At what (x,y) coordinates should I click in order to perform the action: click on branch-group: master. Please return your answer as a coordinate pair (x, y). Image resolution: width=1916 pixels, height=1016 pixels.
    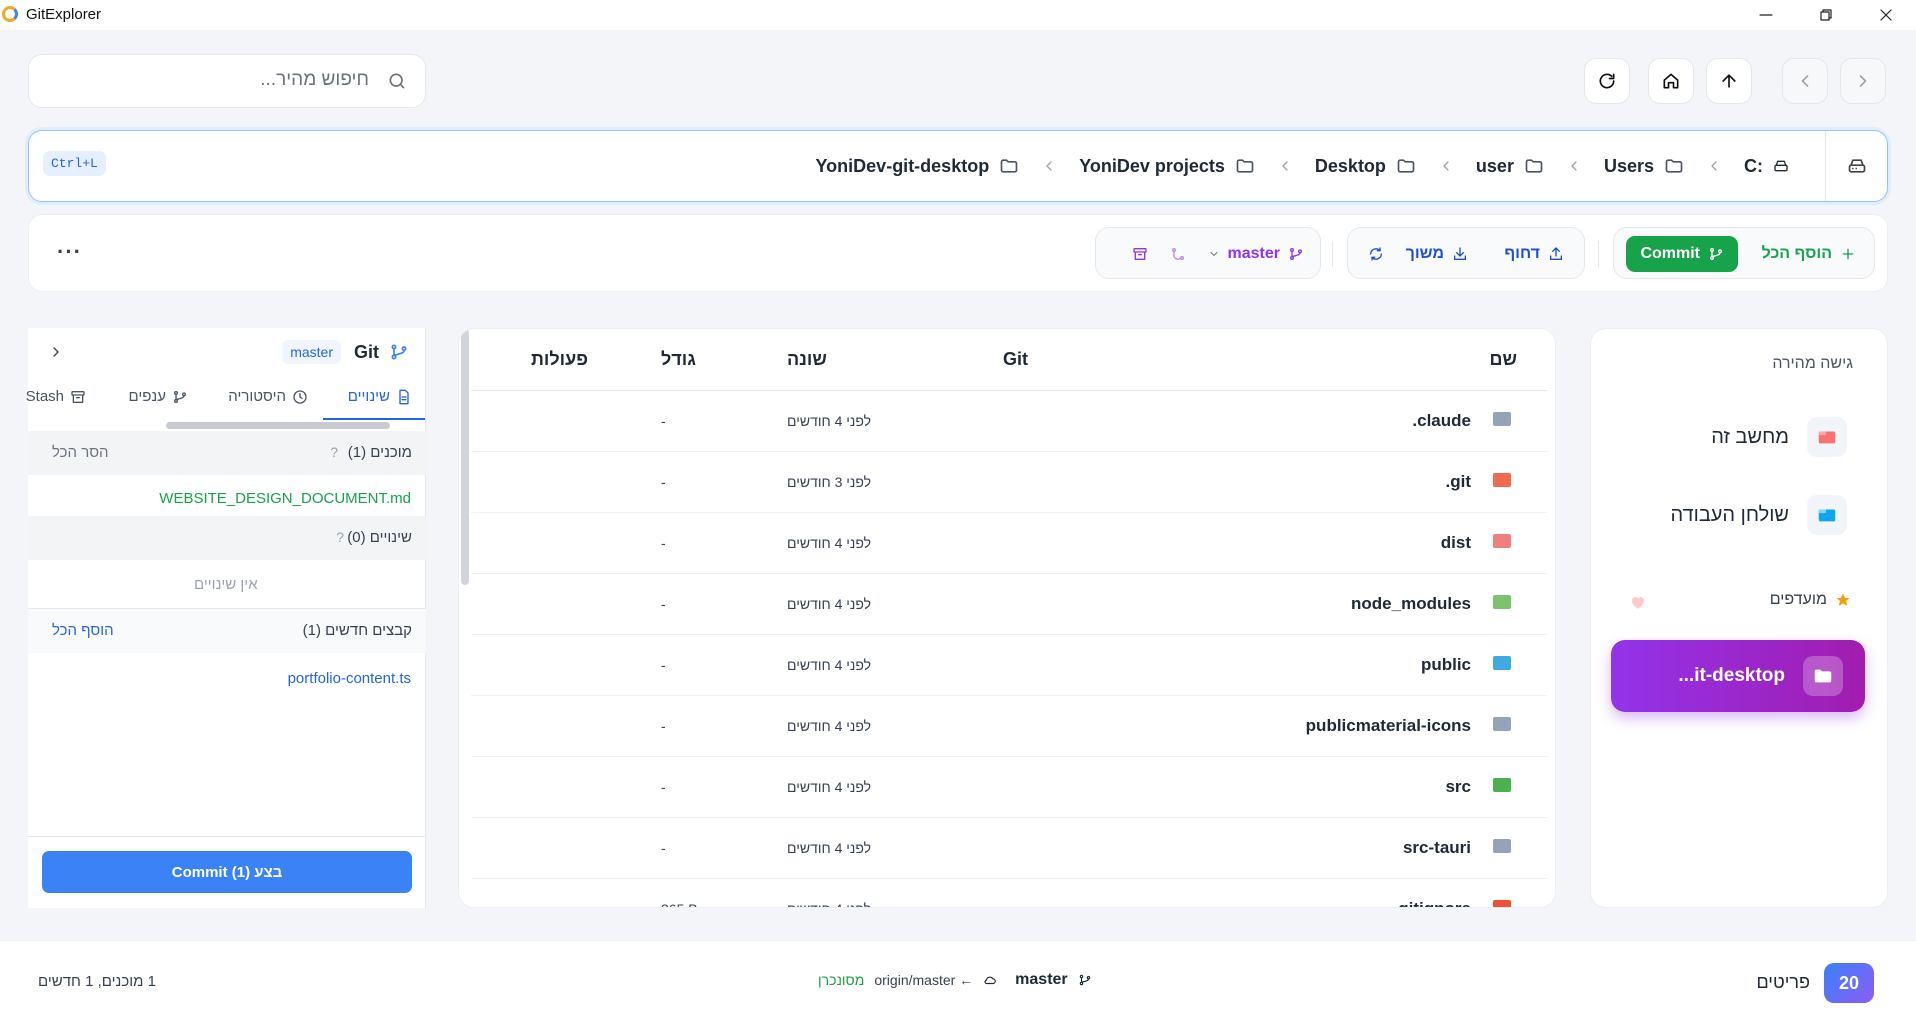
    Looking at the image, I should click on (1208, 253).